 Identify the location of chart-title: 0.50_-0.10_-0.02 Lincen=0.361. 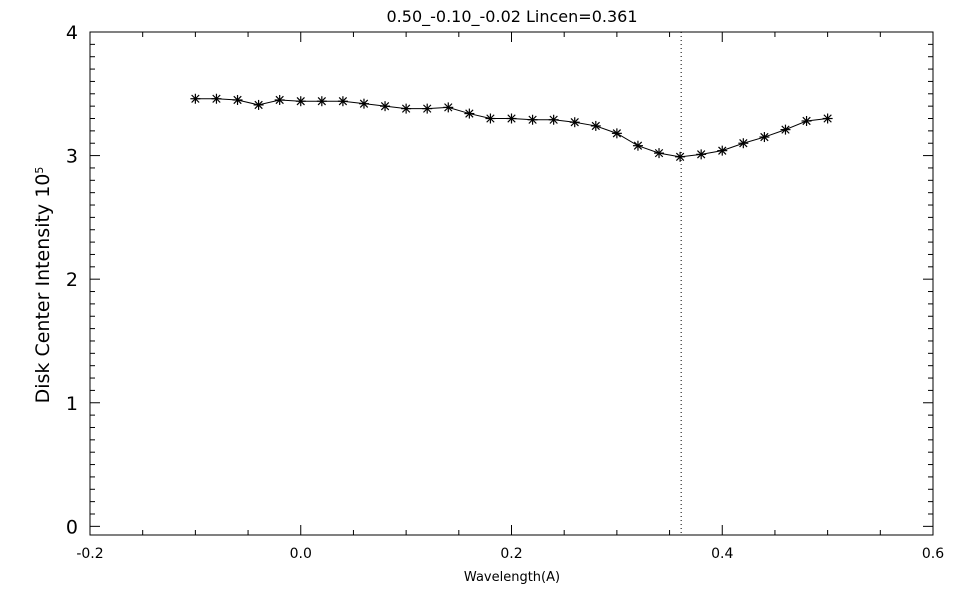
(512, 17).